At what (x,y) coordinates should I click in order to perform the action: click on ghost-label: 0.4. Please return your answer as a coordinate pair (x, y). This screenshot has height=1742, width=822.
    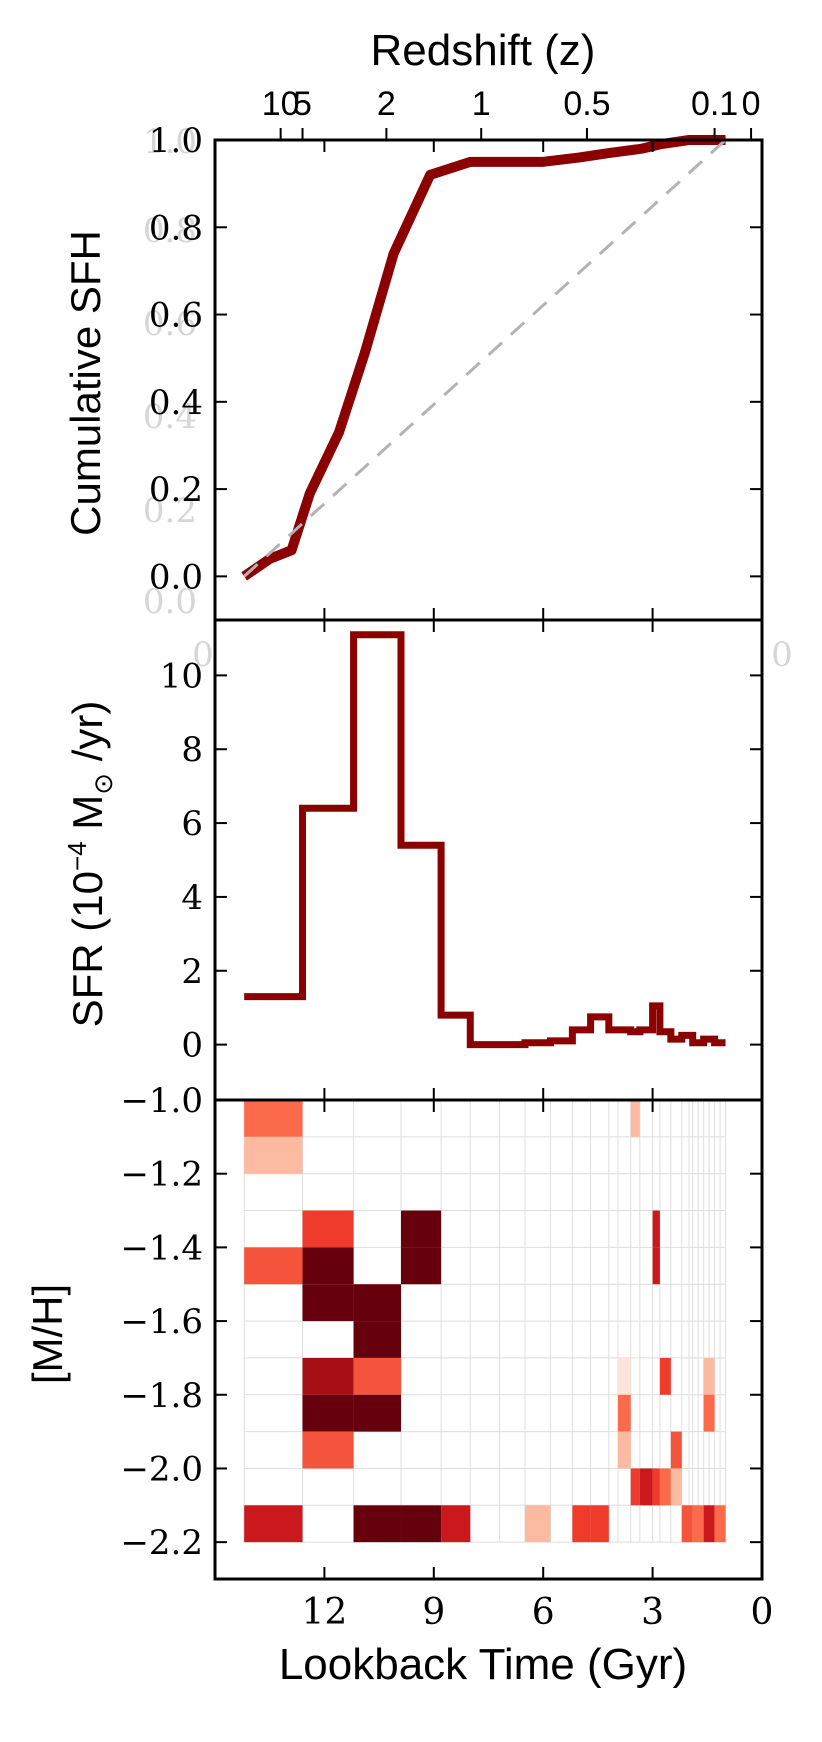
    Looking at the image, I should click on (170, 417).